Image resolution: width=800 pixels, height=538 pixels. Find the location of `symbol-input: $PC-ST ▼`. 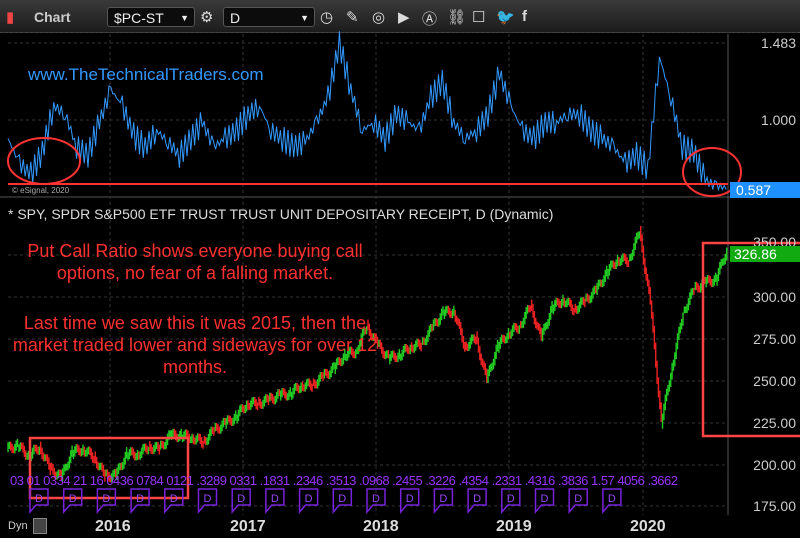

symbol-input: $PC-ST ▼ is located at coordinates (151, 17).